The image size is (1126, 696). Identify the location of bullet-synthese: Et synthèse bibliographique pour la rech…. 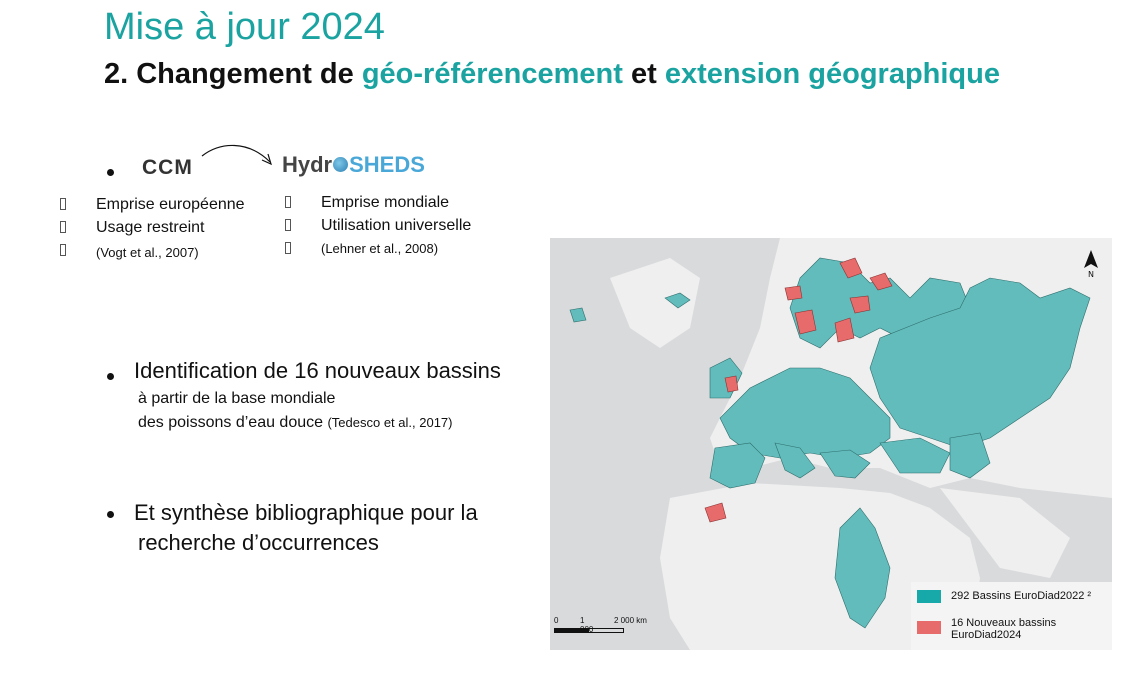
(306, 527).